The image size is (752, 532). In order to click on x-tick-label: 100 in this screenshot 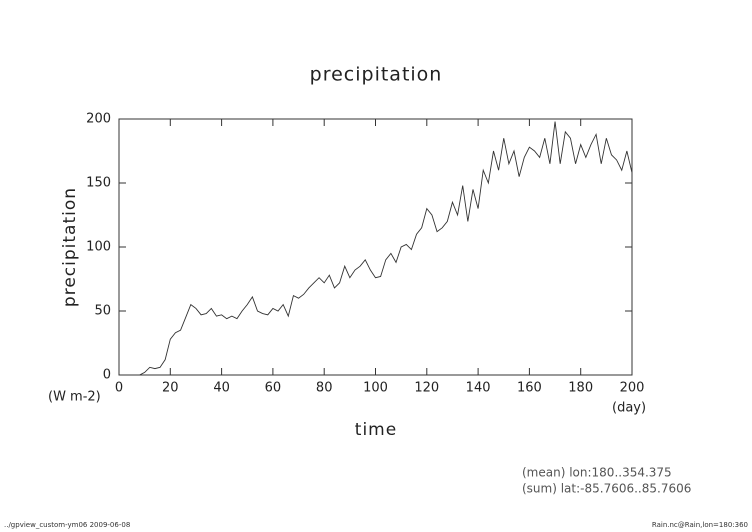, I will do `click(375, 388)`.